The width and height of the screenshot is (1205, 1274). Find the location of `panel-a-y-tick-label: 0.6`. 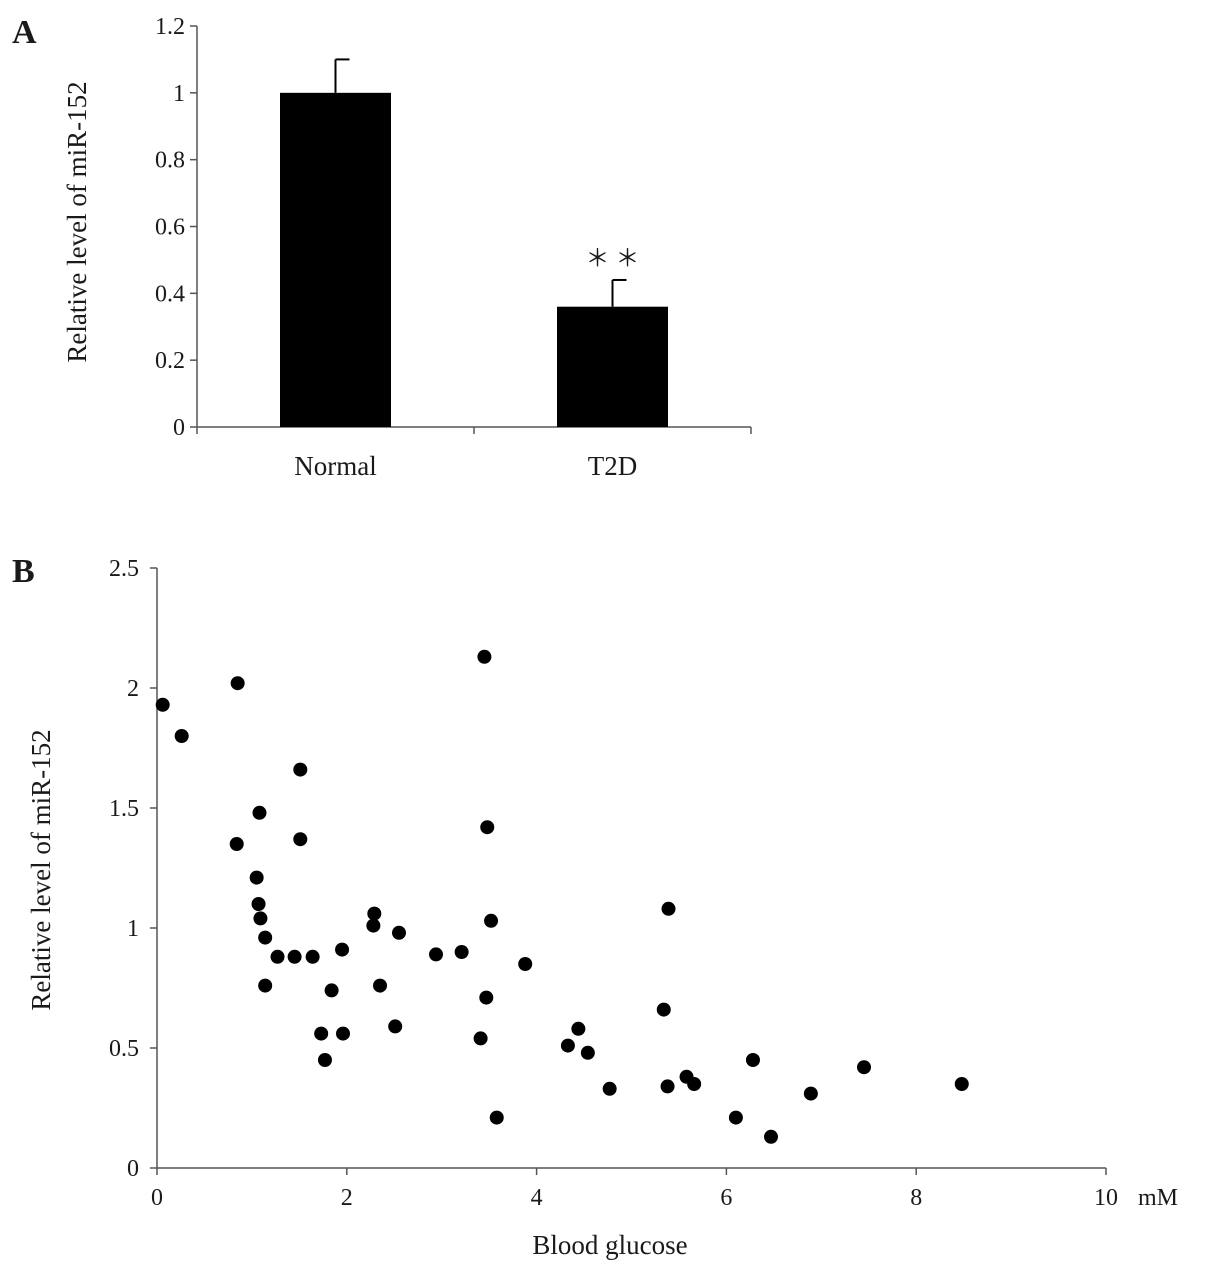

panel-a-y-tick-label: 0.6 is located at coordinates (170, 228).